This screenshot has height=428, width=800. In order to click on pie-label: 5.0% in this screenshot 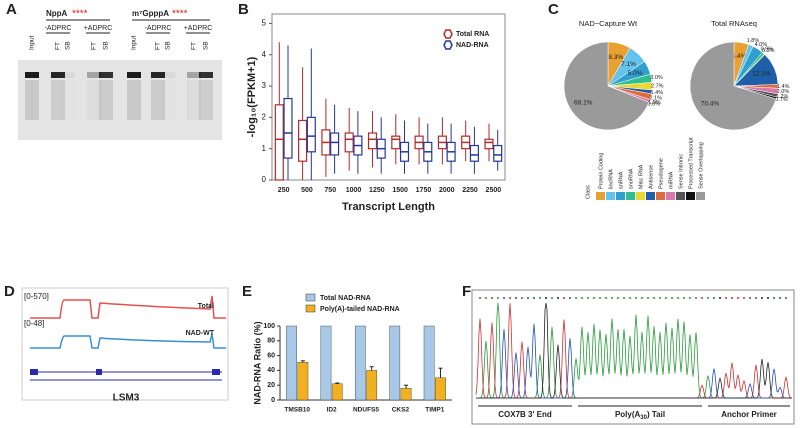, I will do `click(635, 73)`.